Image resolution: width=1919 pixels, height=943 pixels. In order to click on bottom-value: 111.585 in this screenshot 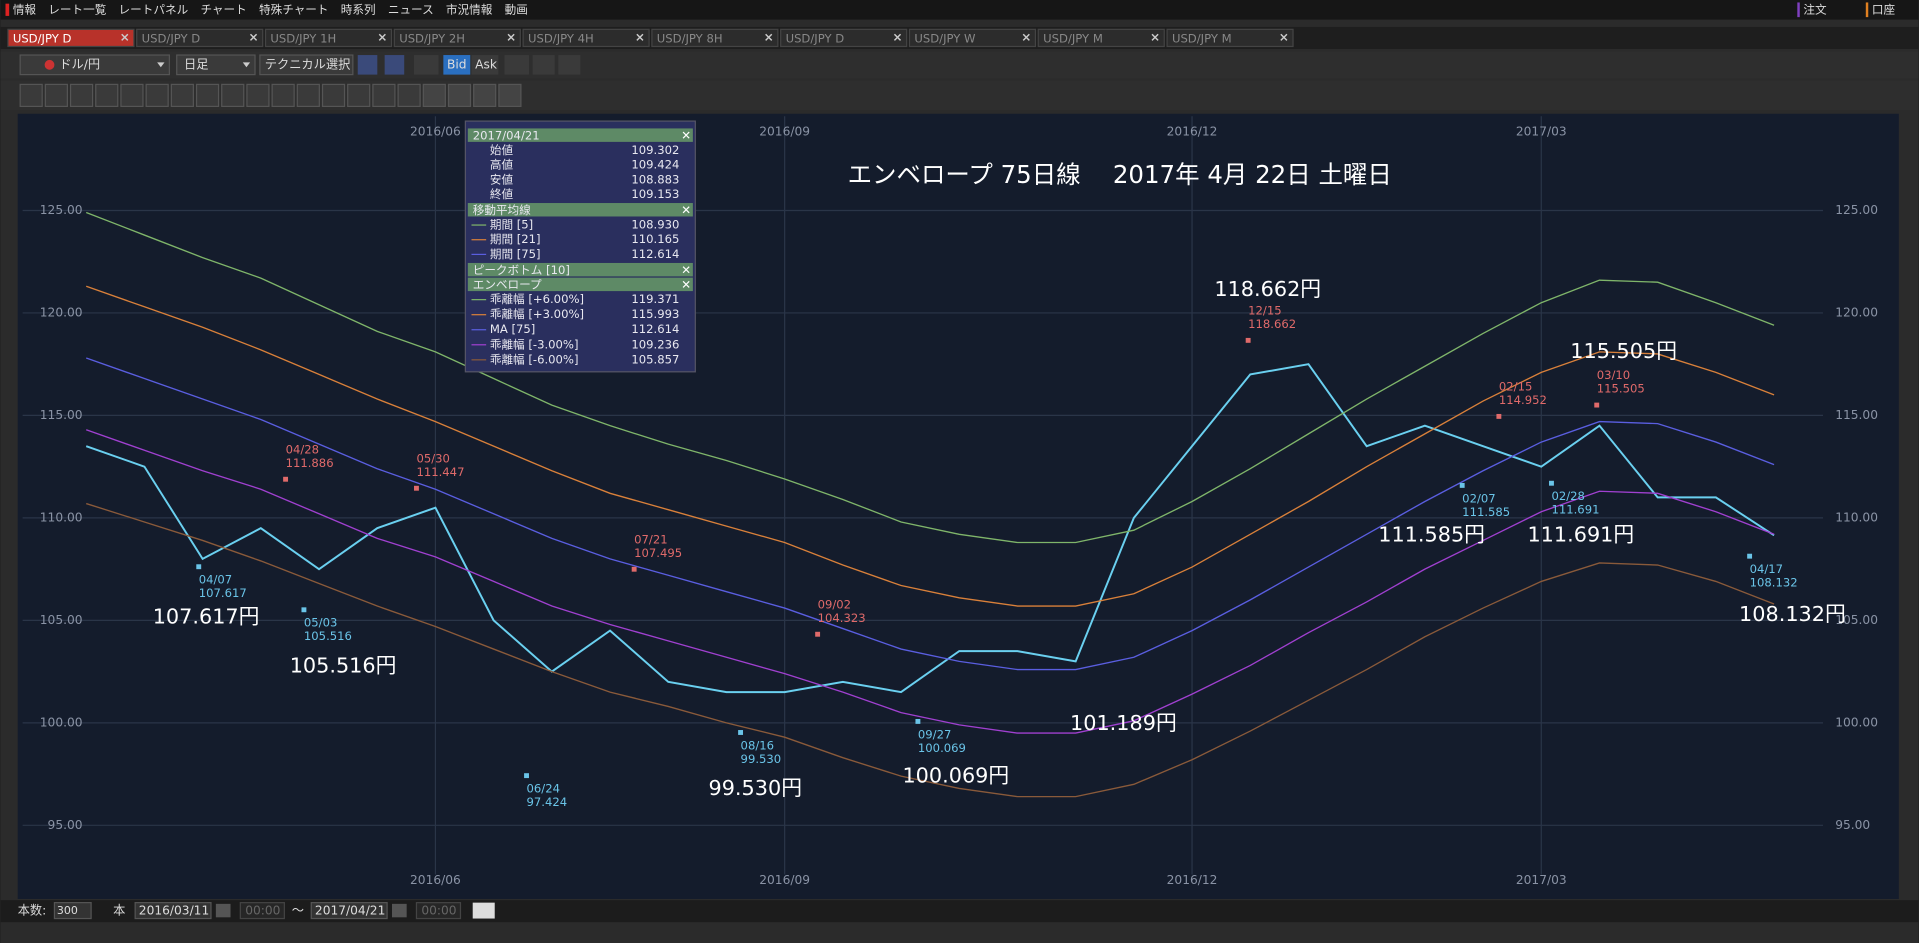, I will do `click(1486, 512)`.